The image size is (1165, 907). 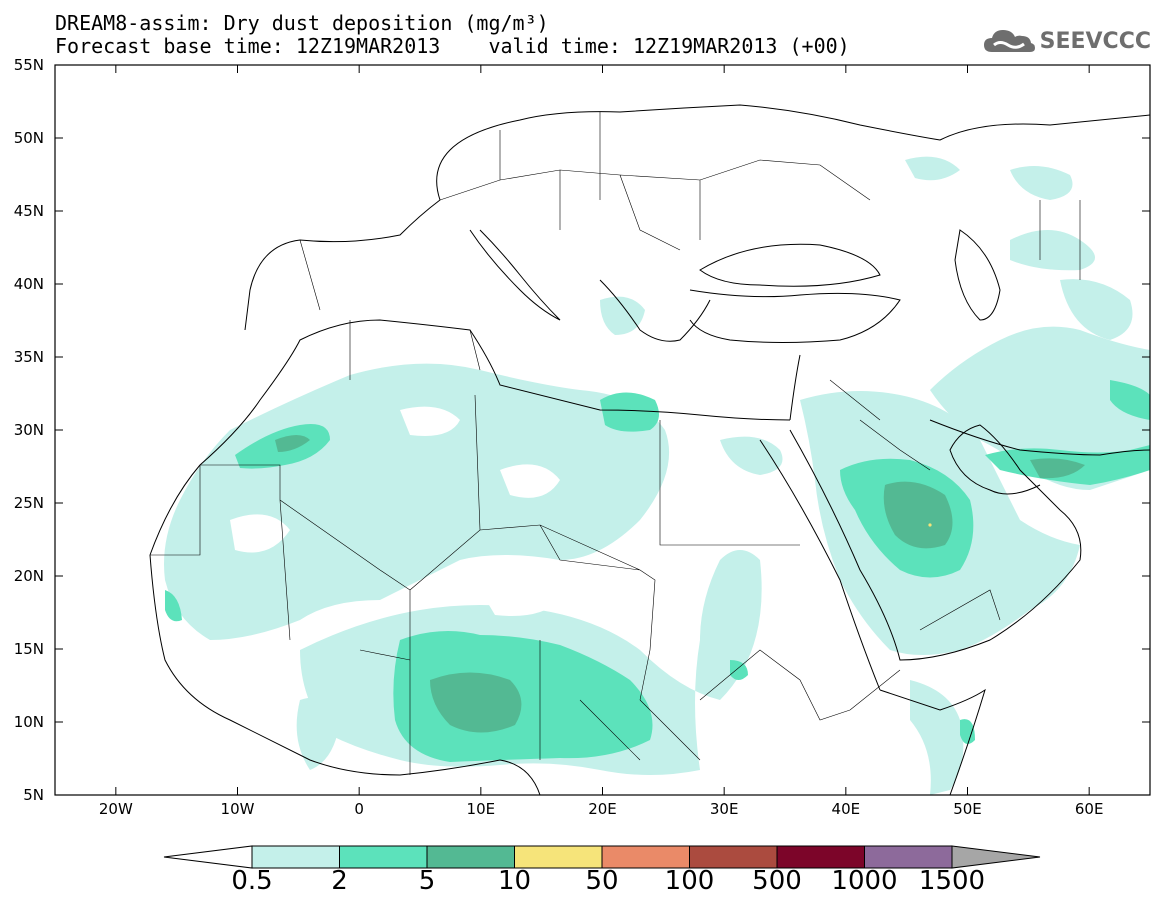 I want to click on colorbar-over-triangle, so click(x=996, y=857).